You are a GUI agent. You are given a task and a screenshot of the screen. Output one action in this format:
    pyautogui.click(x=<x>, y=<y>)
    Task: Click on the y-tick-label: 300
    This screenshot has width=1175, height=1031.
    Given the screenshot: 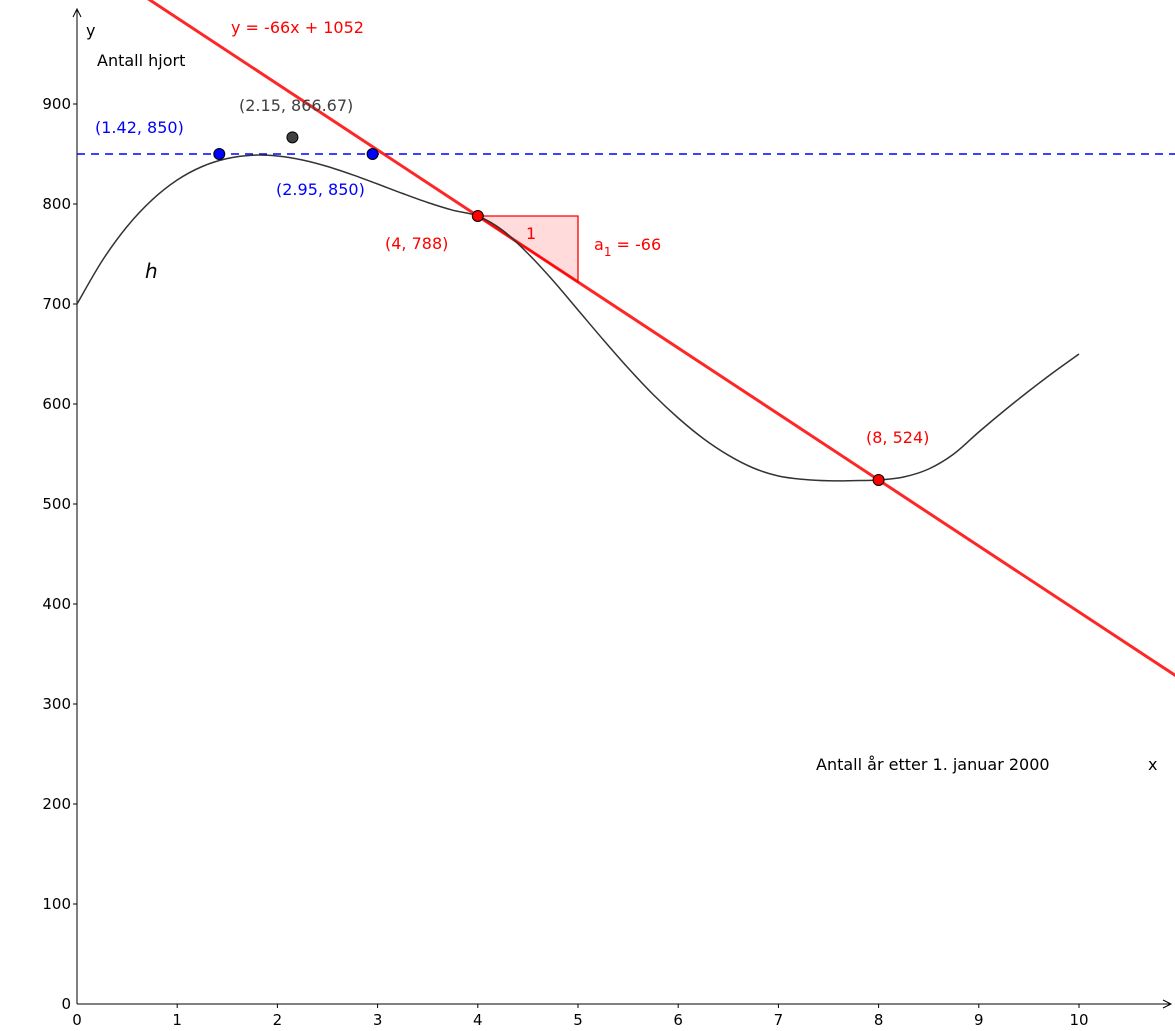 What is the action you would take?
    pyautogui.click(x=56, y=704)
    